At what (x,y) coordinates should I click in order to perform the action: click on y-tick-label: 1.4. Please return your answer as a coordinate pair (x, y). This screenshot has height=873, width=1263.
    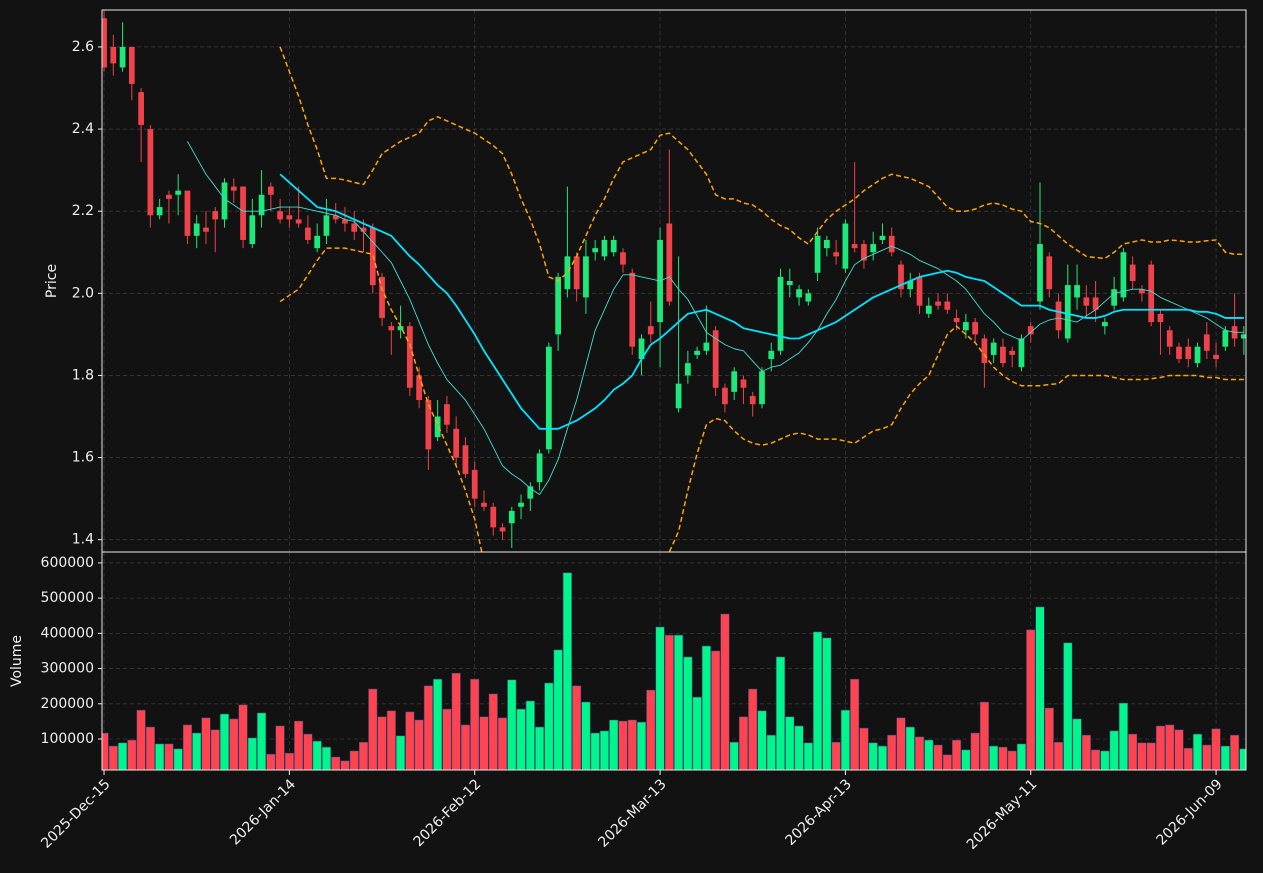
    Looking at the image, I should click on (83, 540).